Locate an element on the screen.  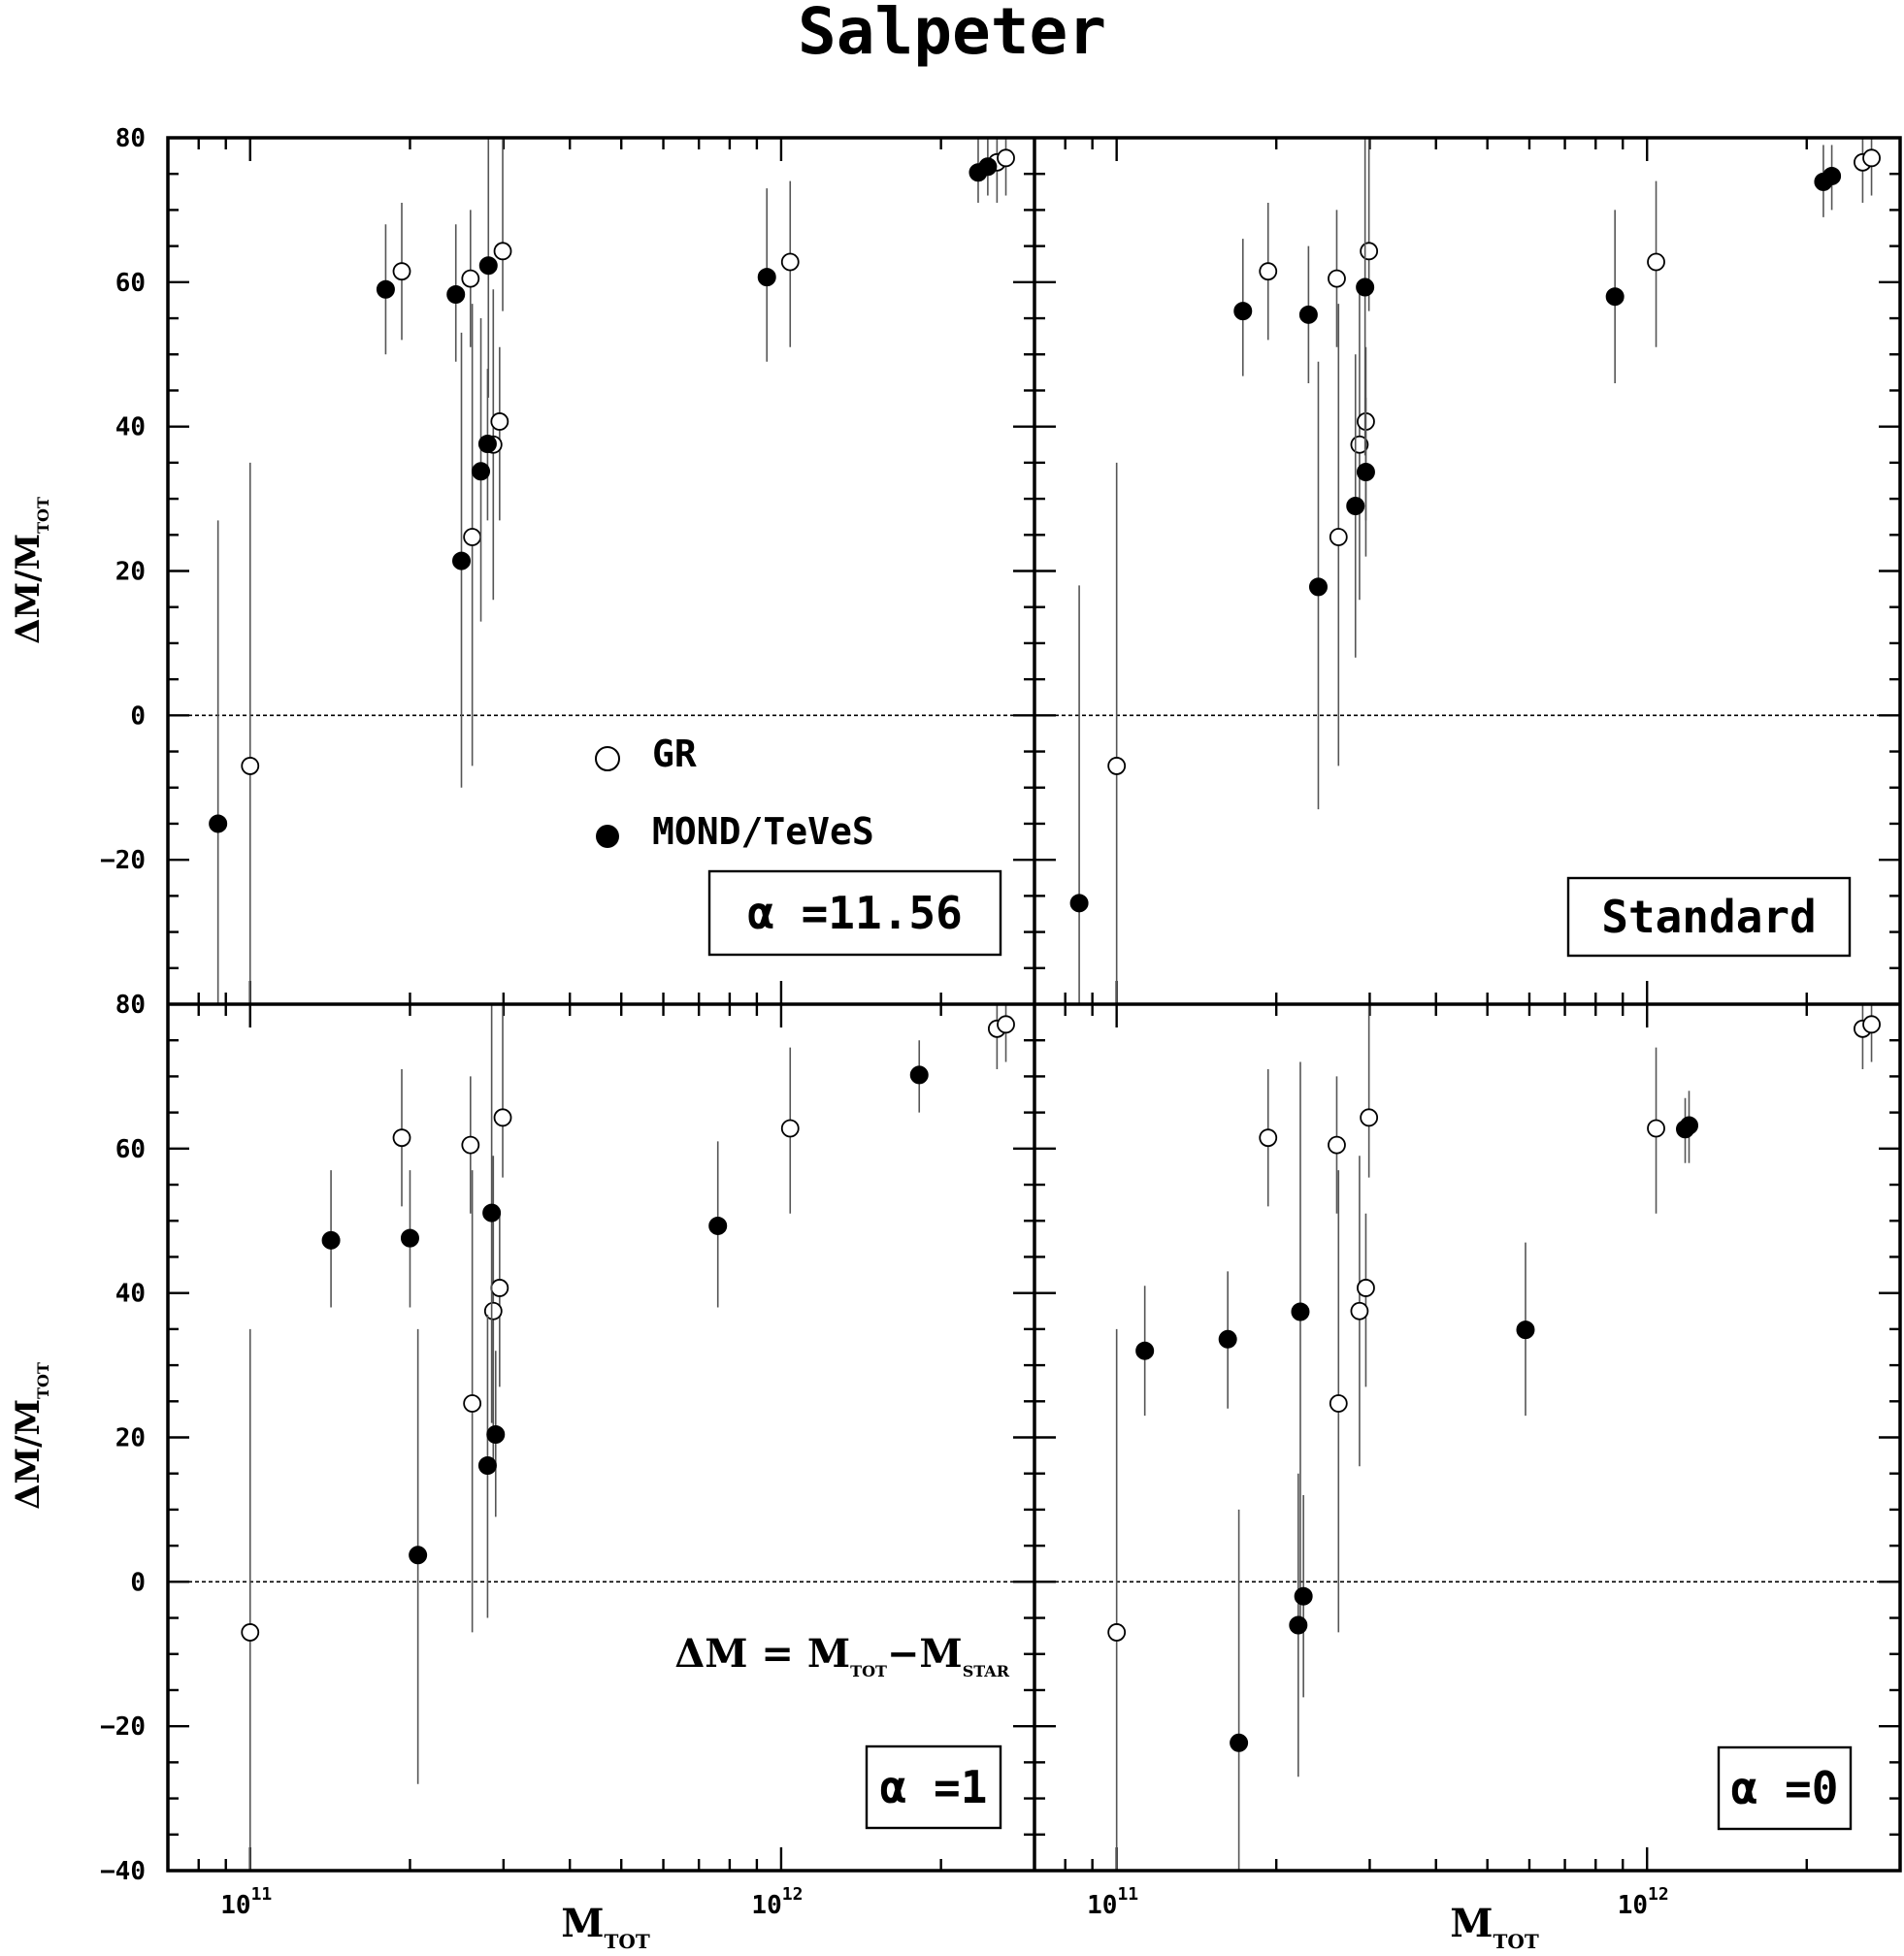
x-tick-exponent: 12 is located at coordinates (1658, 1894).